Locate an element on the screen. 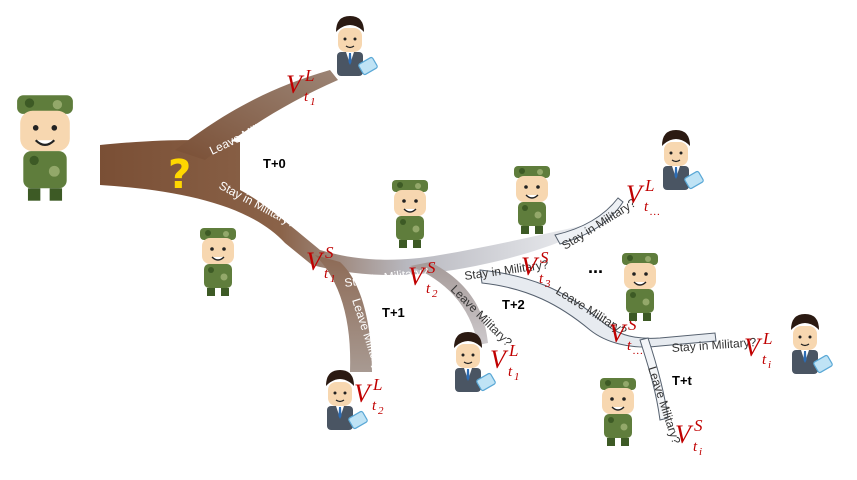 The image size is (857, 480). value-label-s-t3: V S t 3 is located at coordinates (536, 269).